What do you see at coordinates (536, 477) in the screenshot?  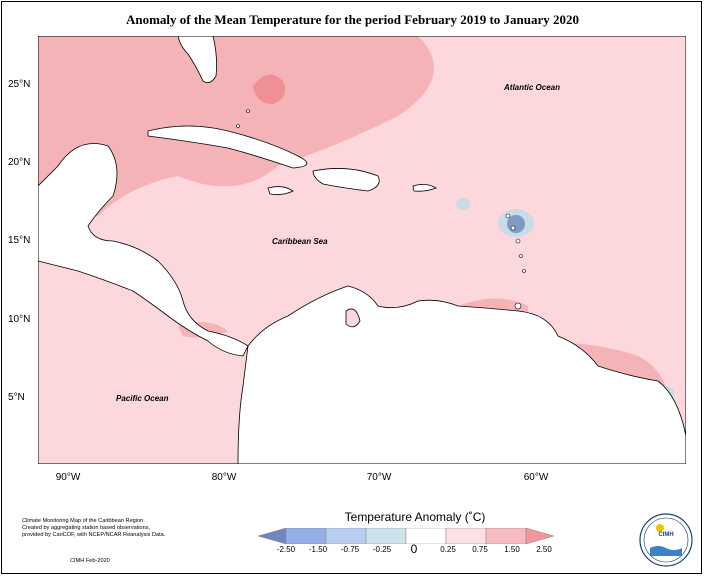 I see `lon-label-60w: 60°W` at bounding box center [536, 477].